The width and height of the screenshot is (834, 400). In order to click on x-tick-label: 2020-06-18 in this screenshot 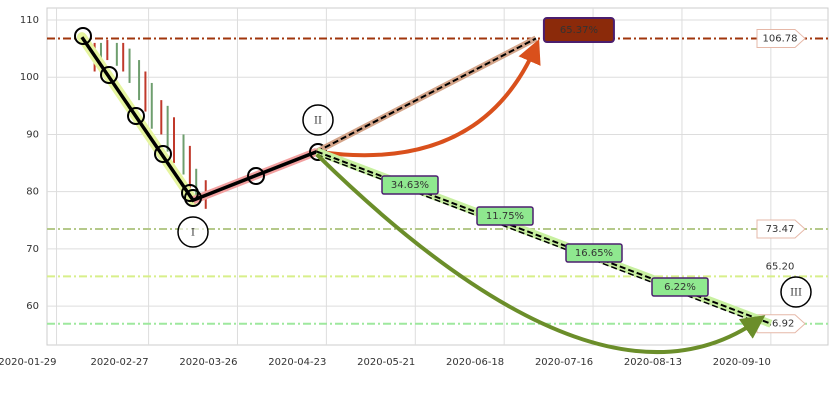, I will do `click(475, 362)`.